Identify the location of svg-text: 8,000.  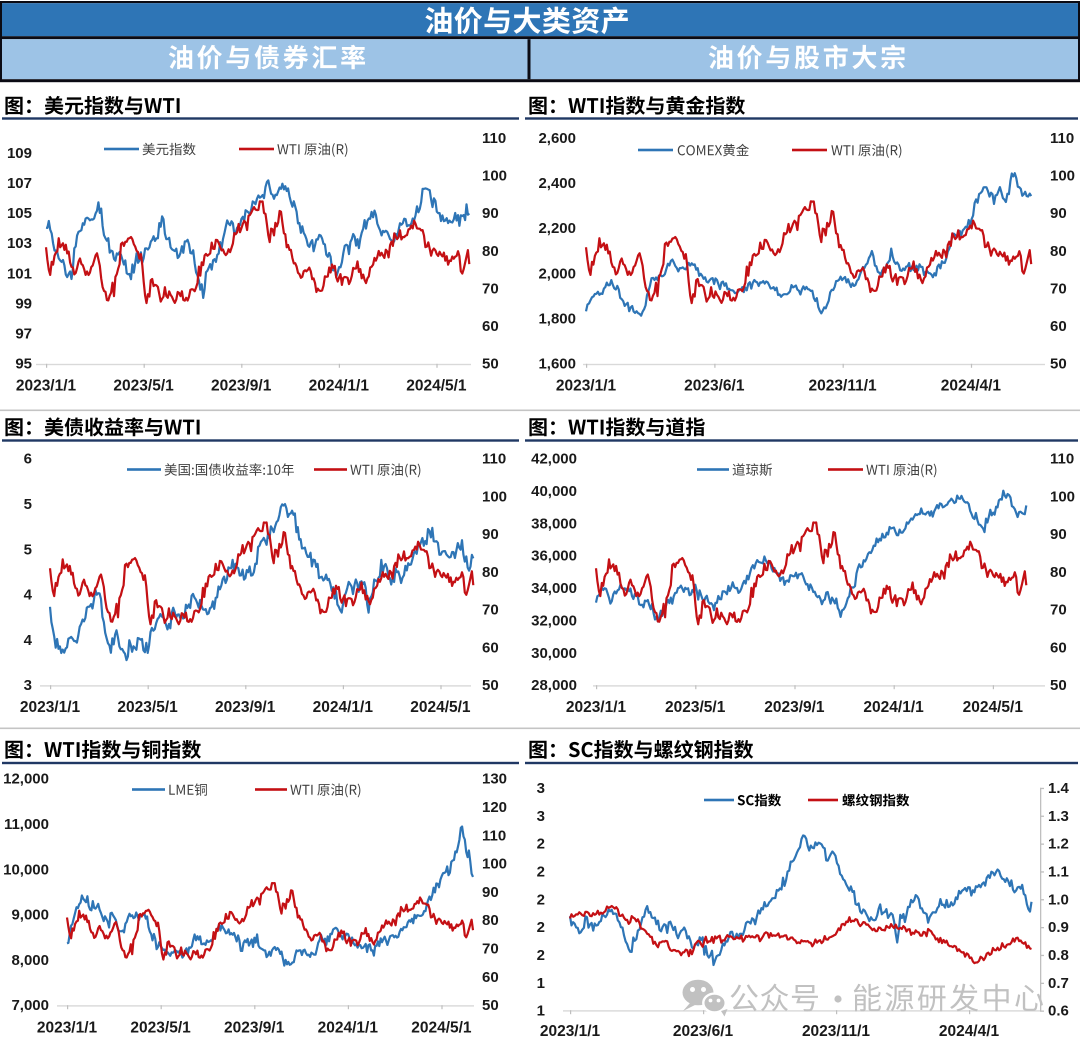
(30, 960).